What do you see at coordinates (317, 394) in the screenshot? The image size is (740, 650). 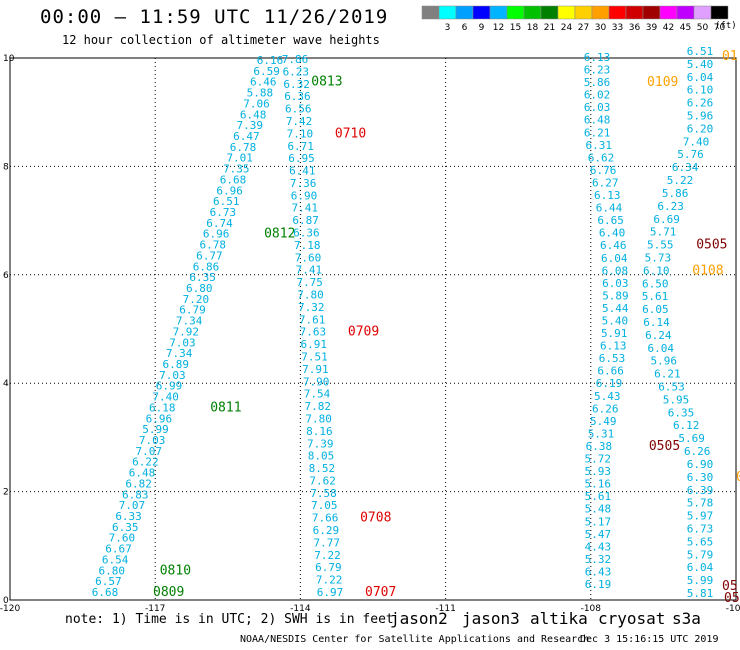 I see `wave-height-value: 7.54` at bounding box center [317, 394].